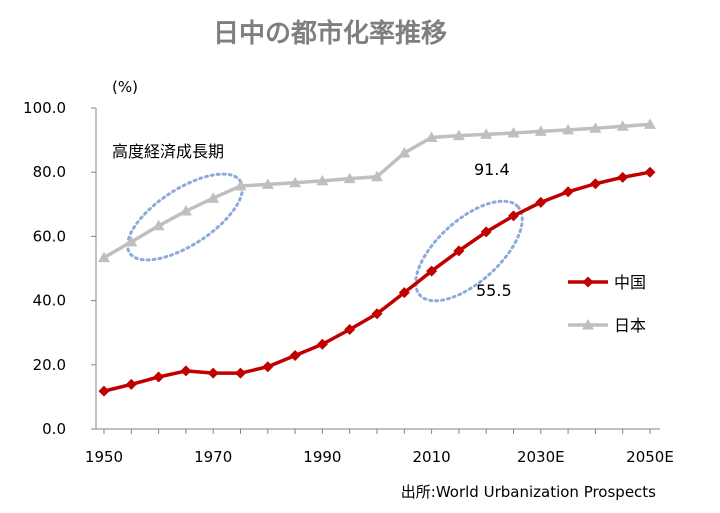 The height and width of the screenshot is (513, 720). I want to click on y-tick-label: 0.0, so click(54, 429).